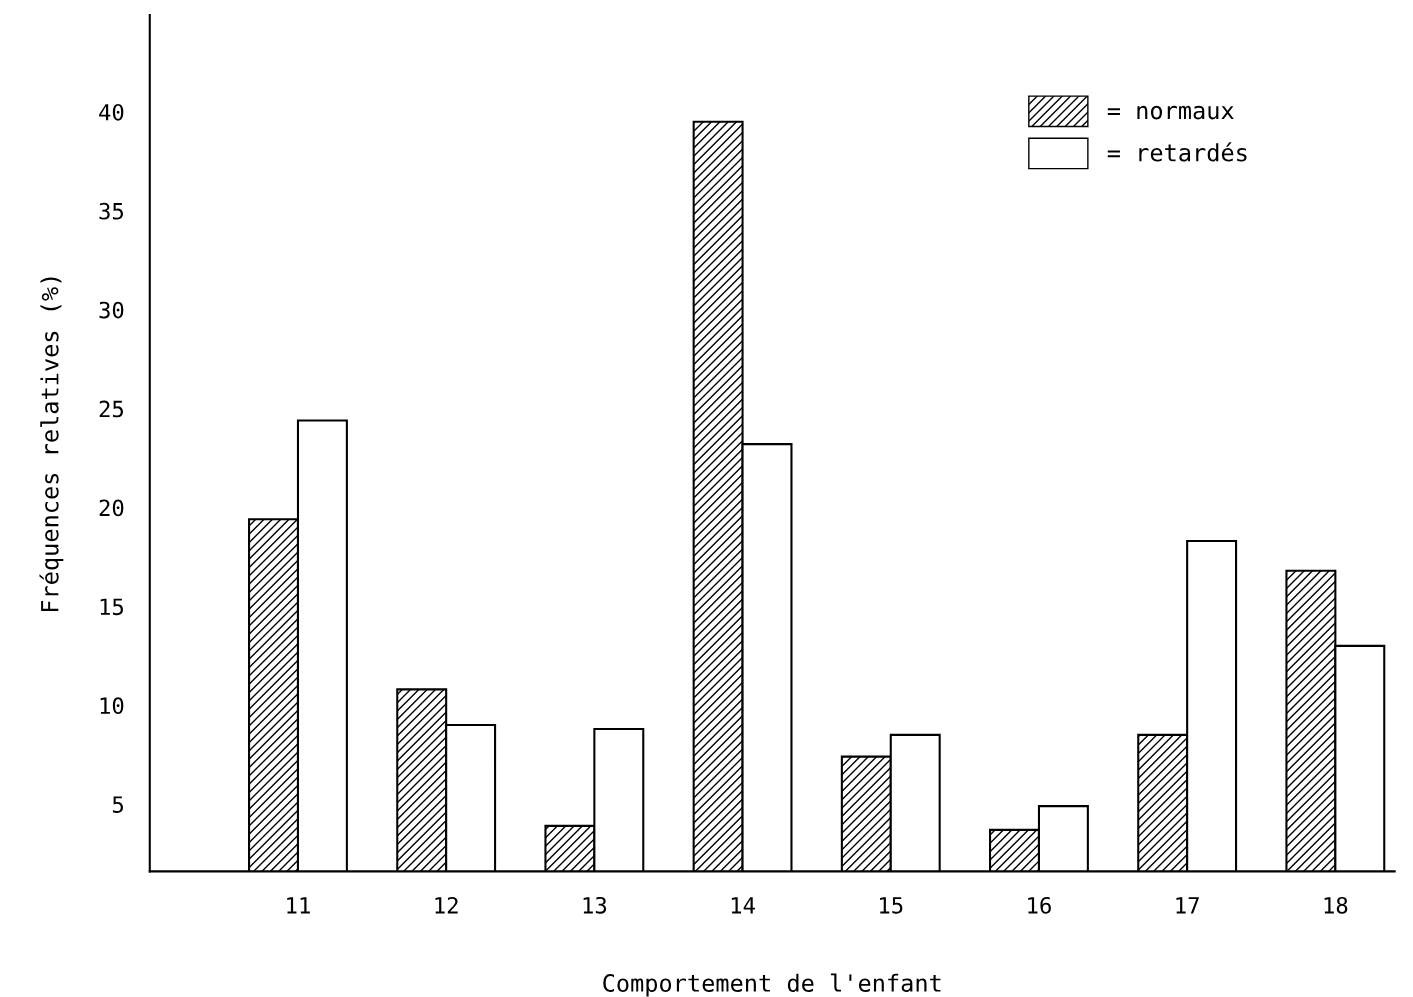 This screenshot has width=1413, height=997. I want to click on y-tick-label: 25, so click(111, 409).